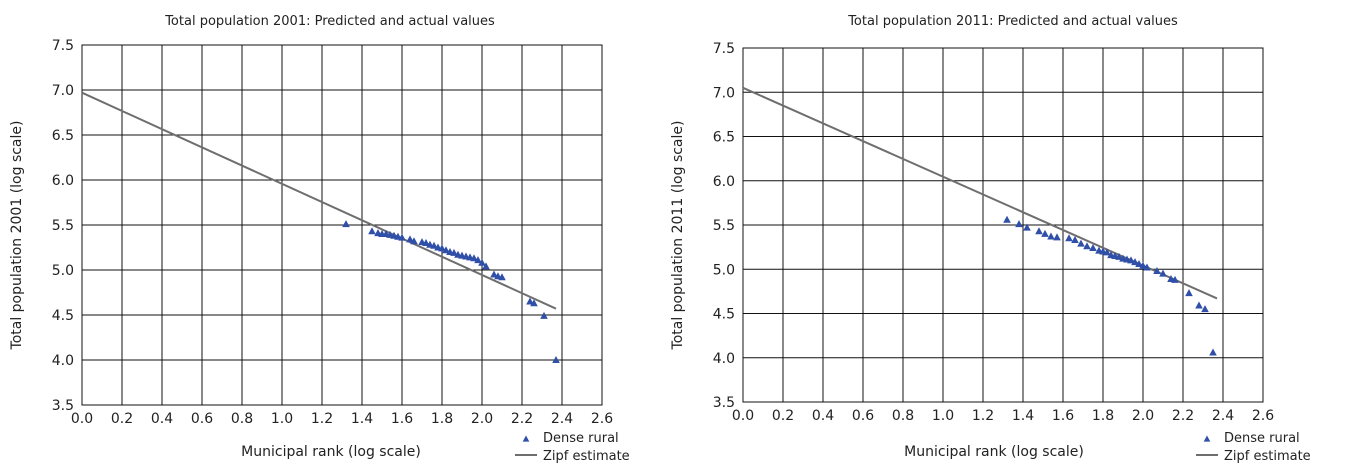 The image size is (1363, 475). Describe the element at coordinates (1223, 416) in the screenshot. I see `x-tick-label: 2.4` at that location.